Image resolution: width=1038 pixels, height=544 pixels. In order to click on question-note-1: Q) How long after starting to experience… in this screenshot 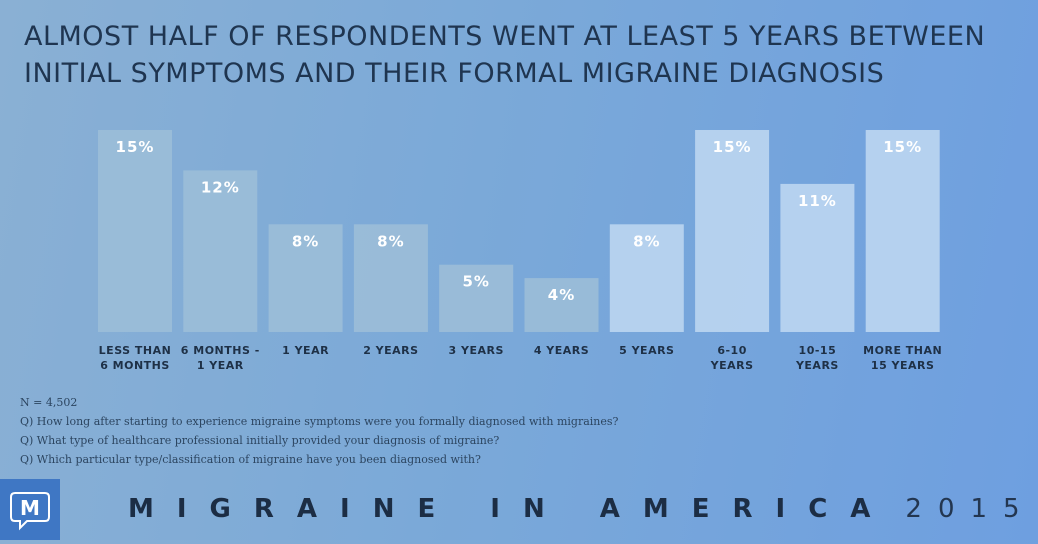, I will do `click(319, 421)`.